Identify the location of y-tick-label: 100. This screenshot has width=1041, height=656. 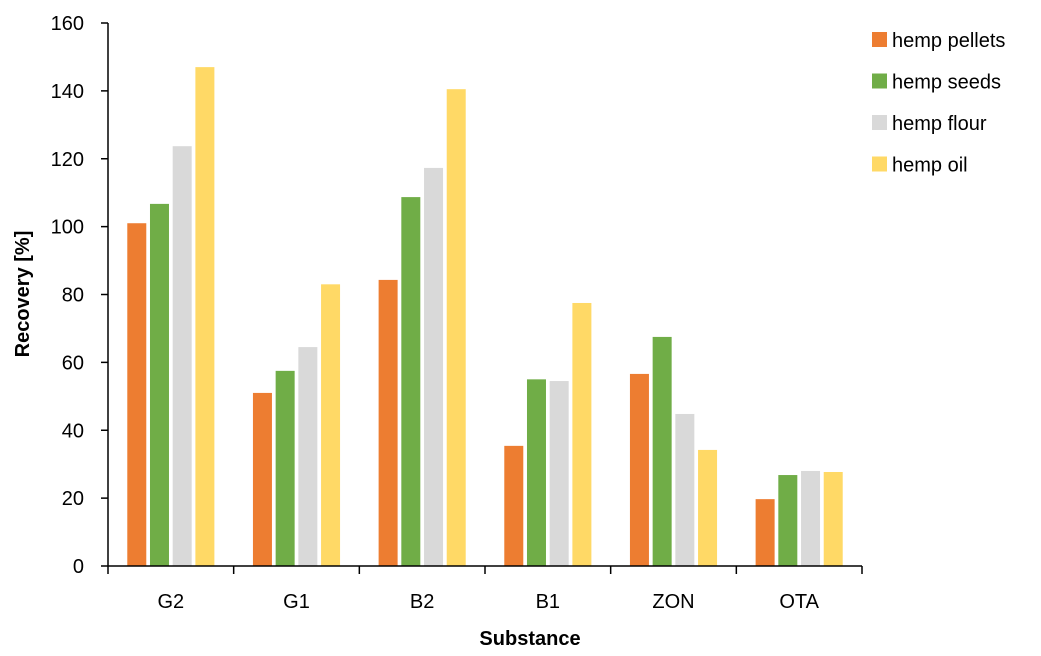
(67, 228).